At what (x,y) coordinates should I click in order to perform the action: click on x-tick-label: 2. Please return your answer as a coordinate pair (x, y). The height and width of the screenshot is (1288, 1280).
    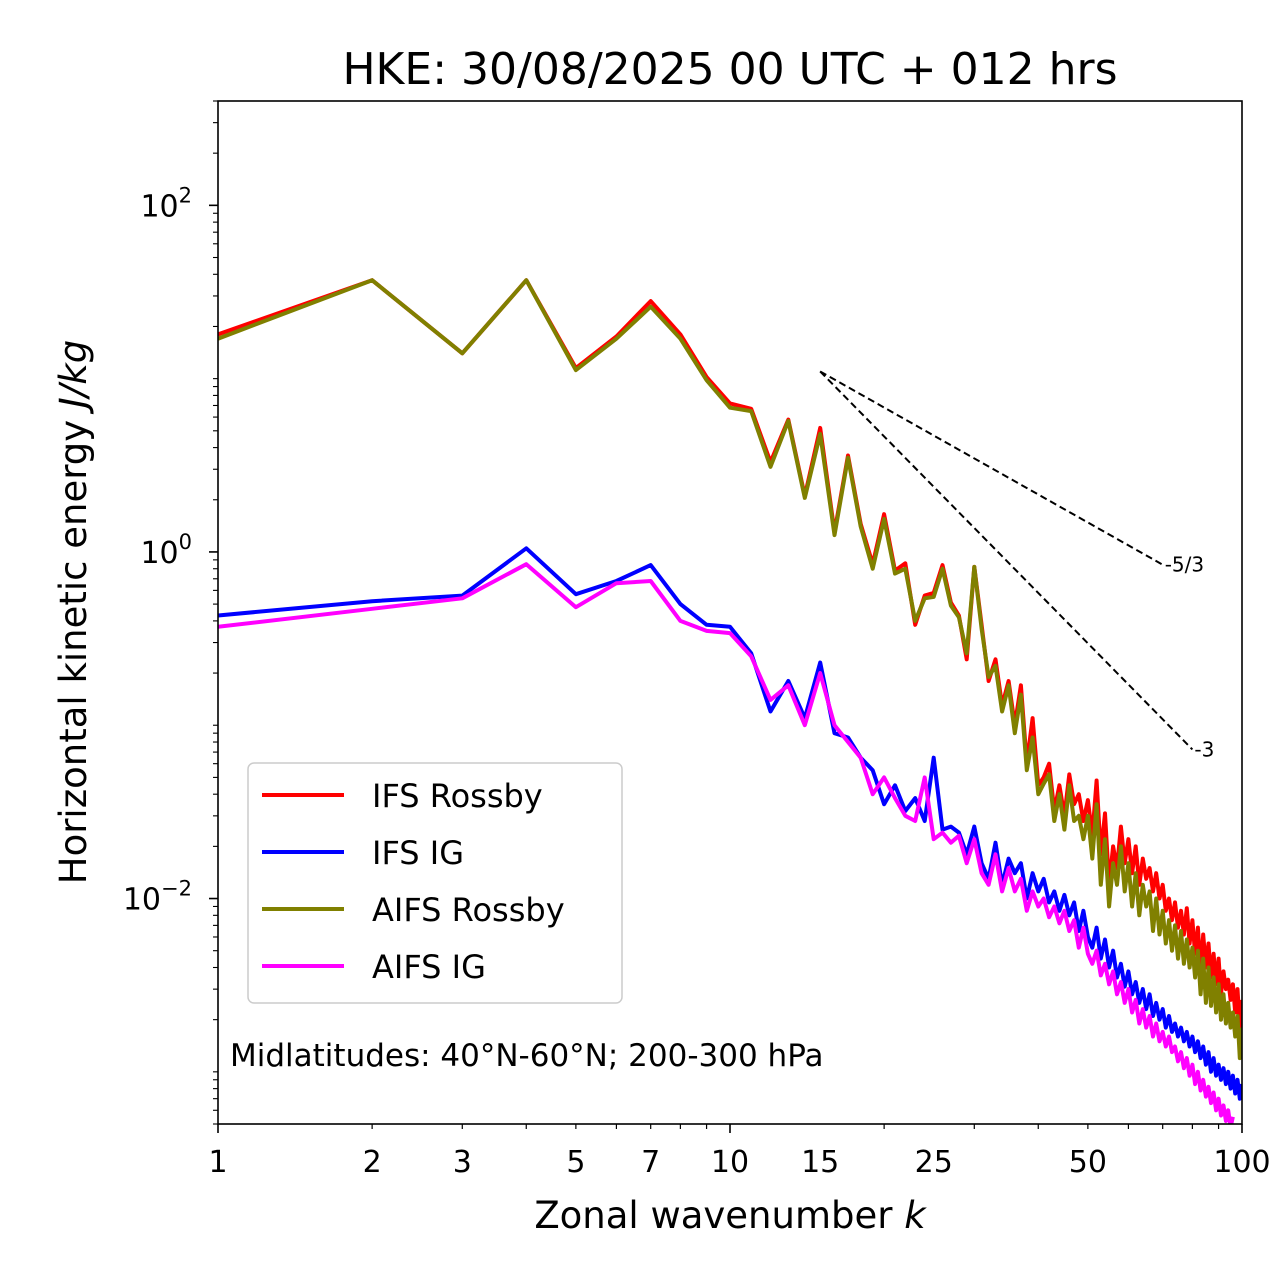
    Looking at the image, I should click on (372, 1162).